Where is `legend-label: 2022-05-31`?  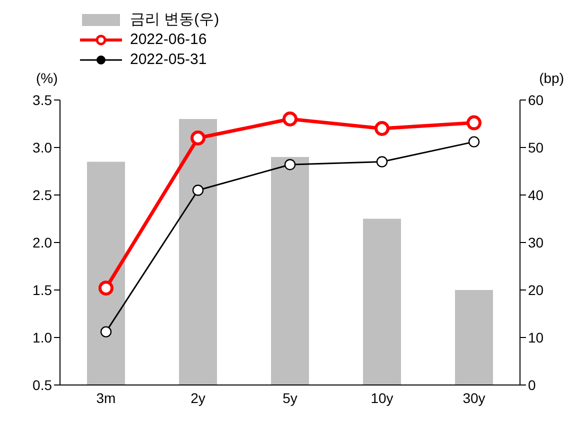
legend-label: 2022-05-31 is located at coordinates (168, 60).